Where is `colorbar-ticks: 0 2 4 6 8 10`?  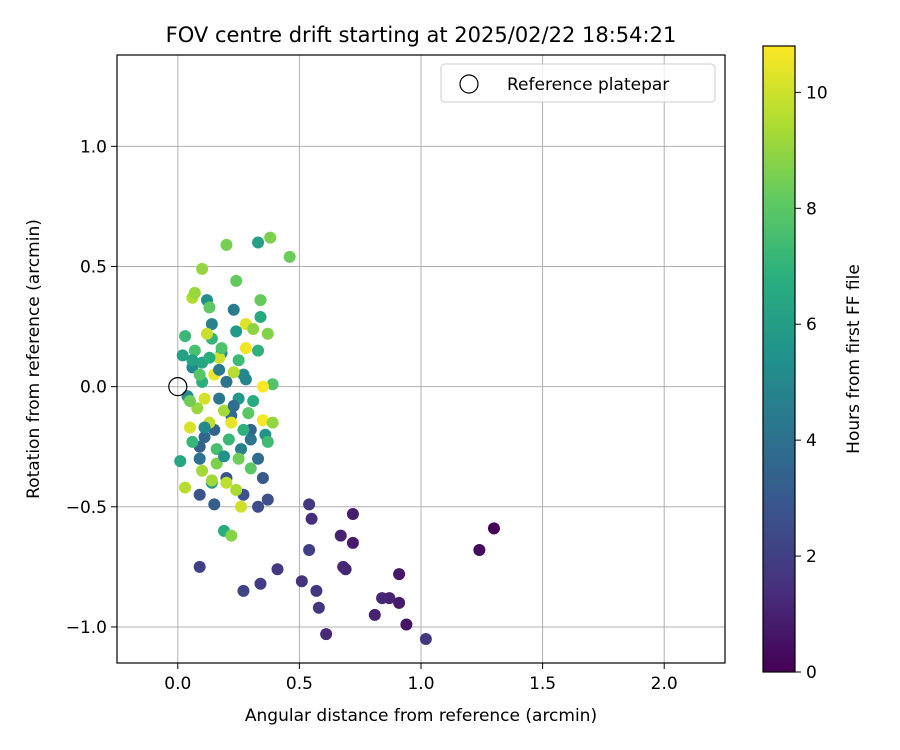 colorbar-ticks: 0 2 4 6 8 10 is located at coordinates (811, 383).